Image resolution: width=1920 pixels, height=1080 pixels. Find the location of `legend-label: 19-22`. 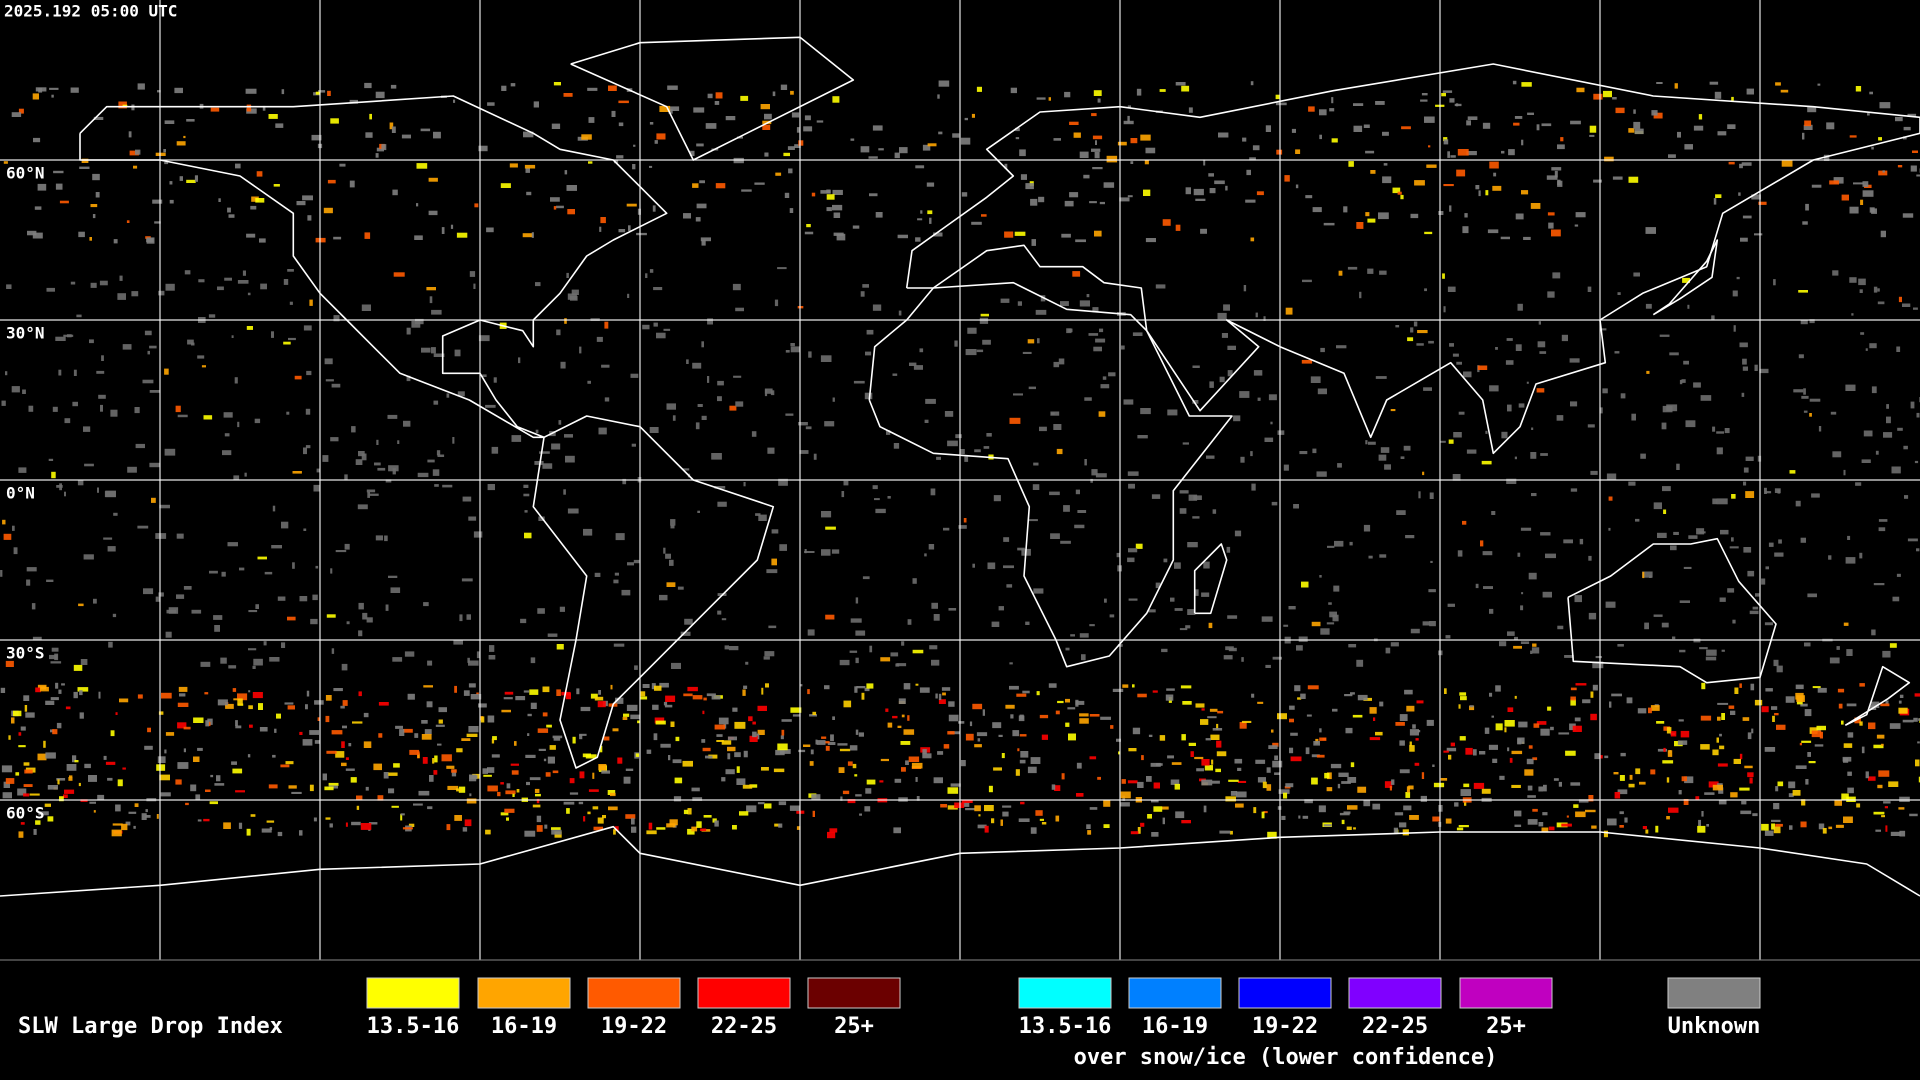

legend-label: 19-22 is located at coordinates (634, 1026).